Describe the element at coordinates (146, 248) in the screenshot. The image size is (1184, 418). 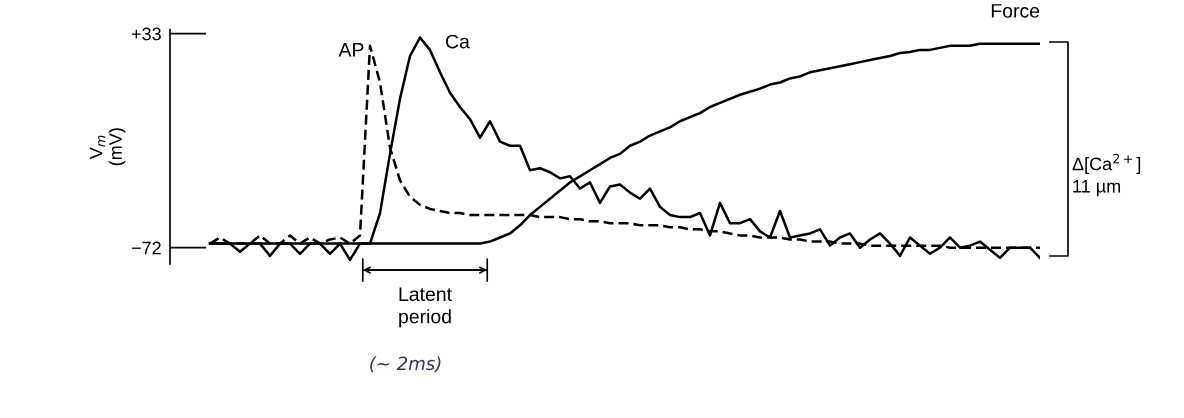
I see `y-tick-label: −72` at that location.